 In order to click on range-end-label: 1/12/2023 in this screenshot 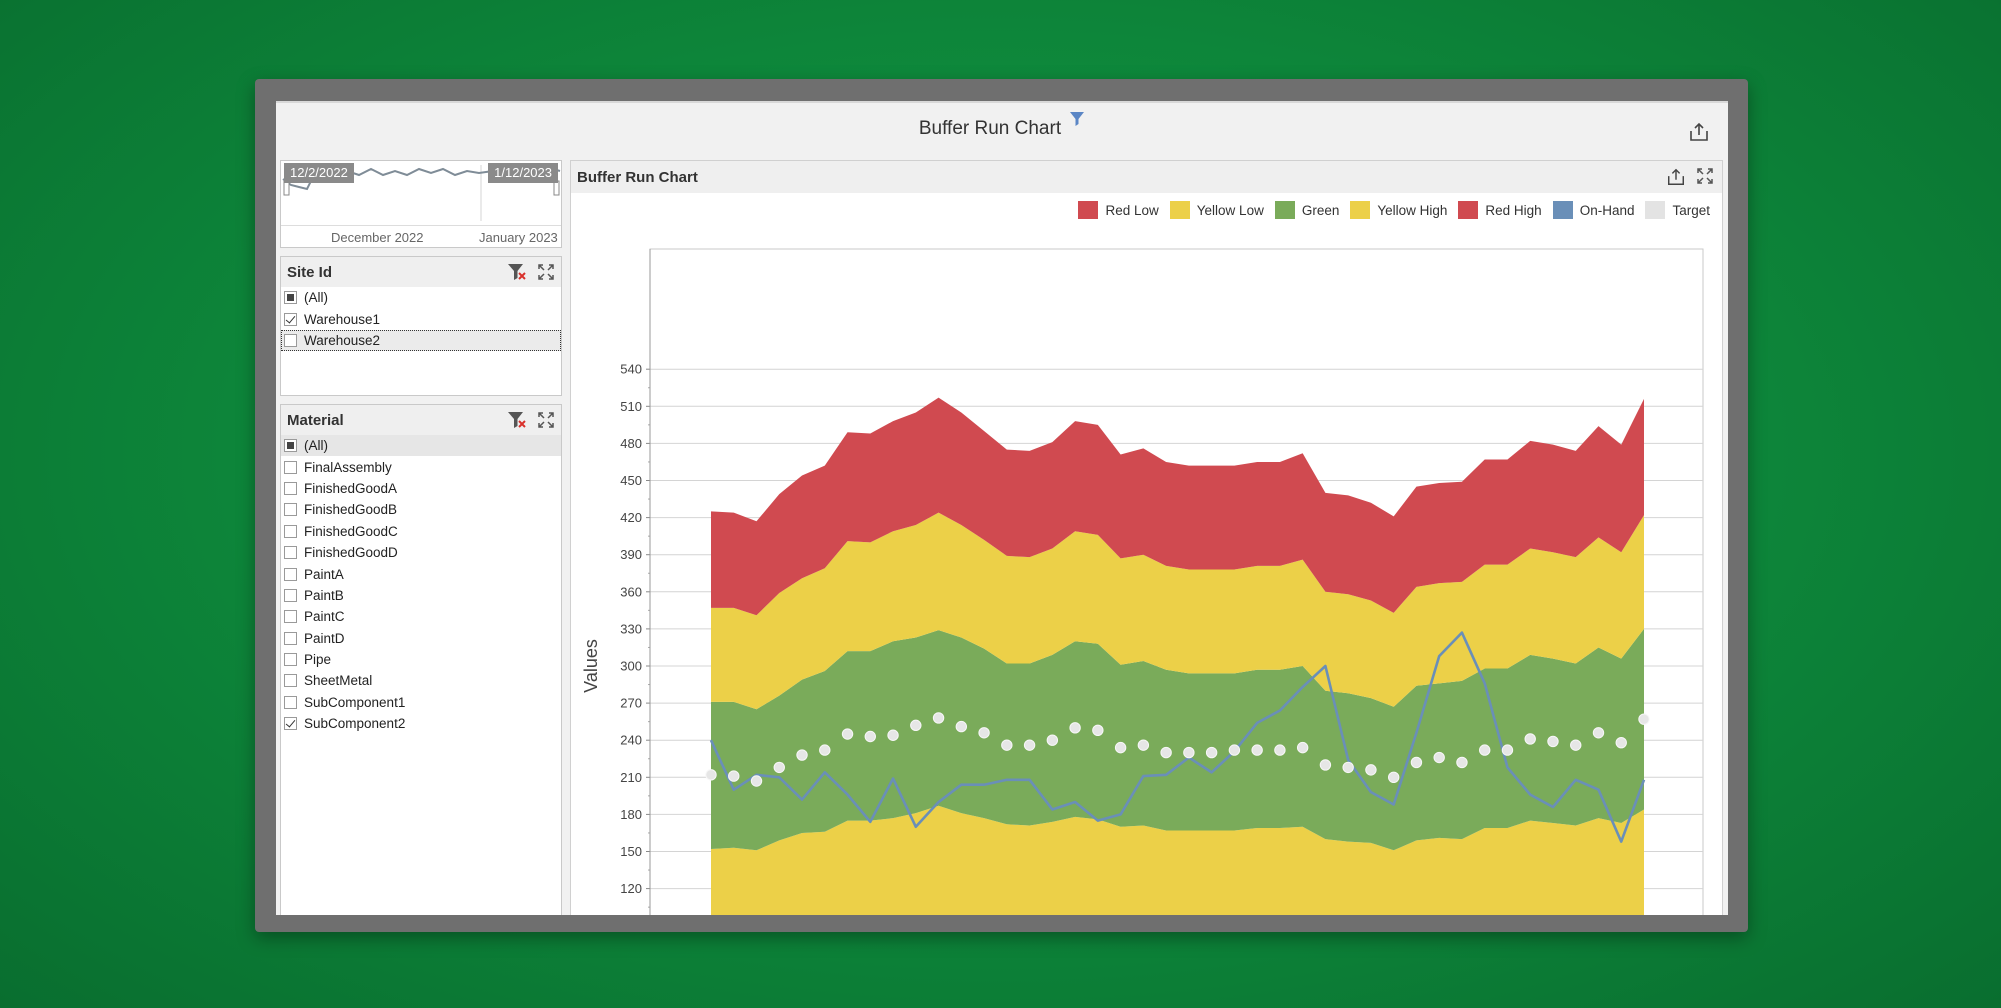, I will do `click(523, 173)`.